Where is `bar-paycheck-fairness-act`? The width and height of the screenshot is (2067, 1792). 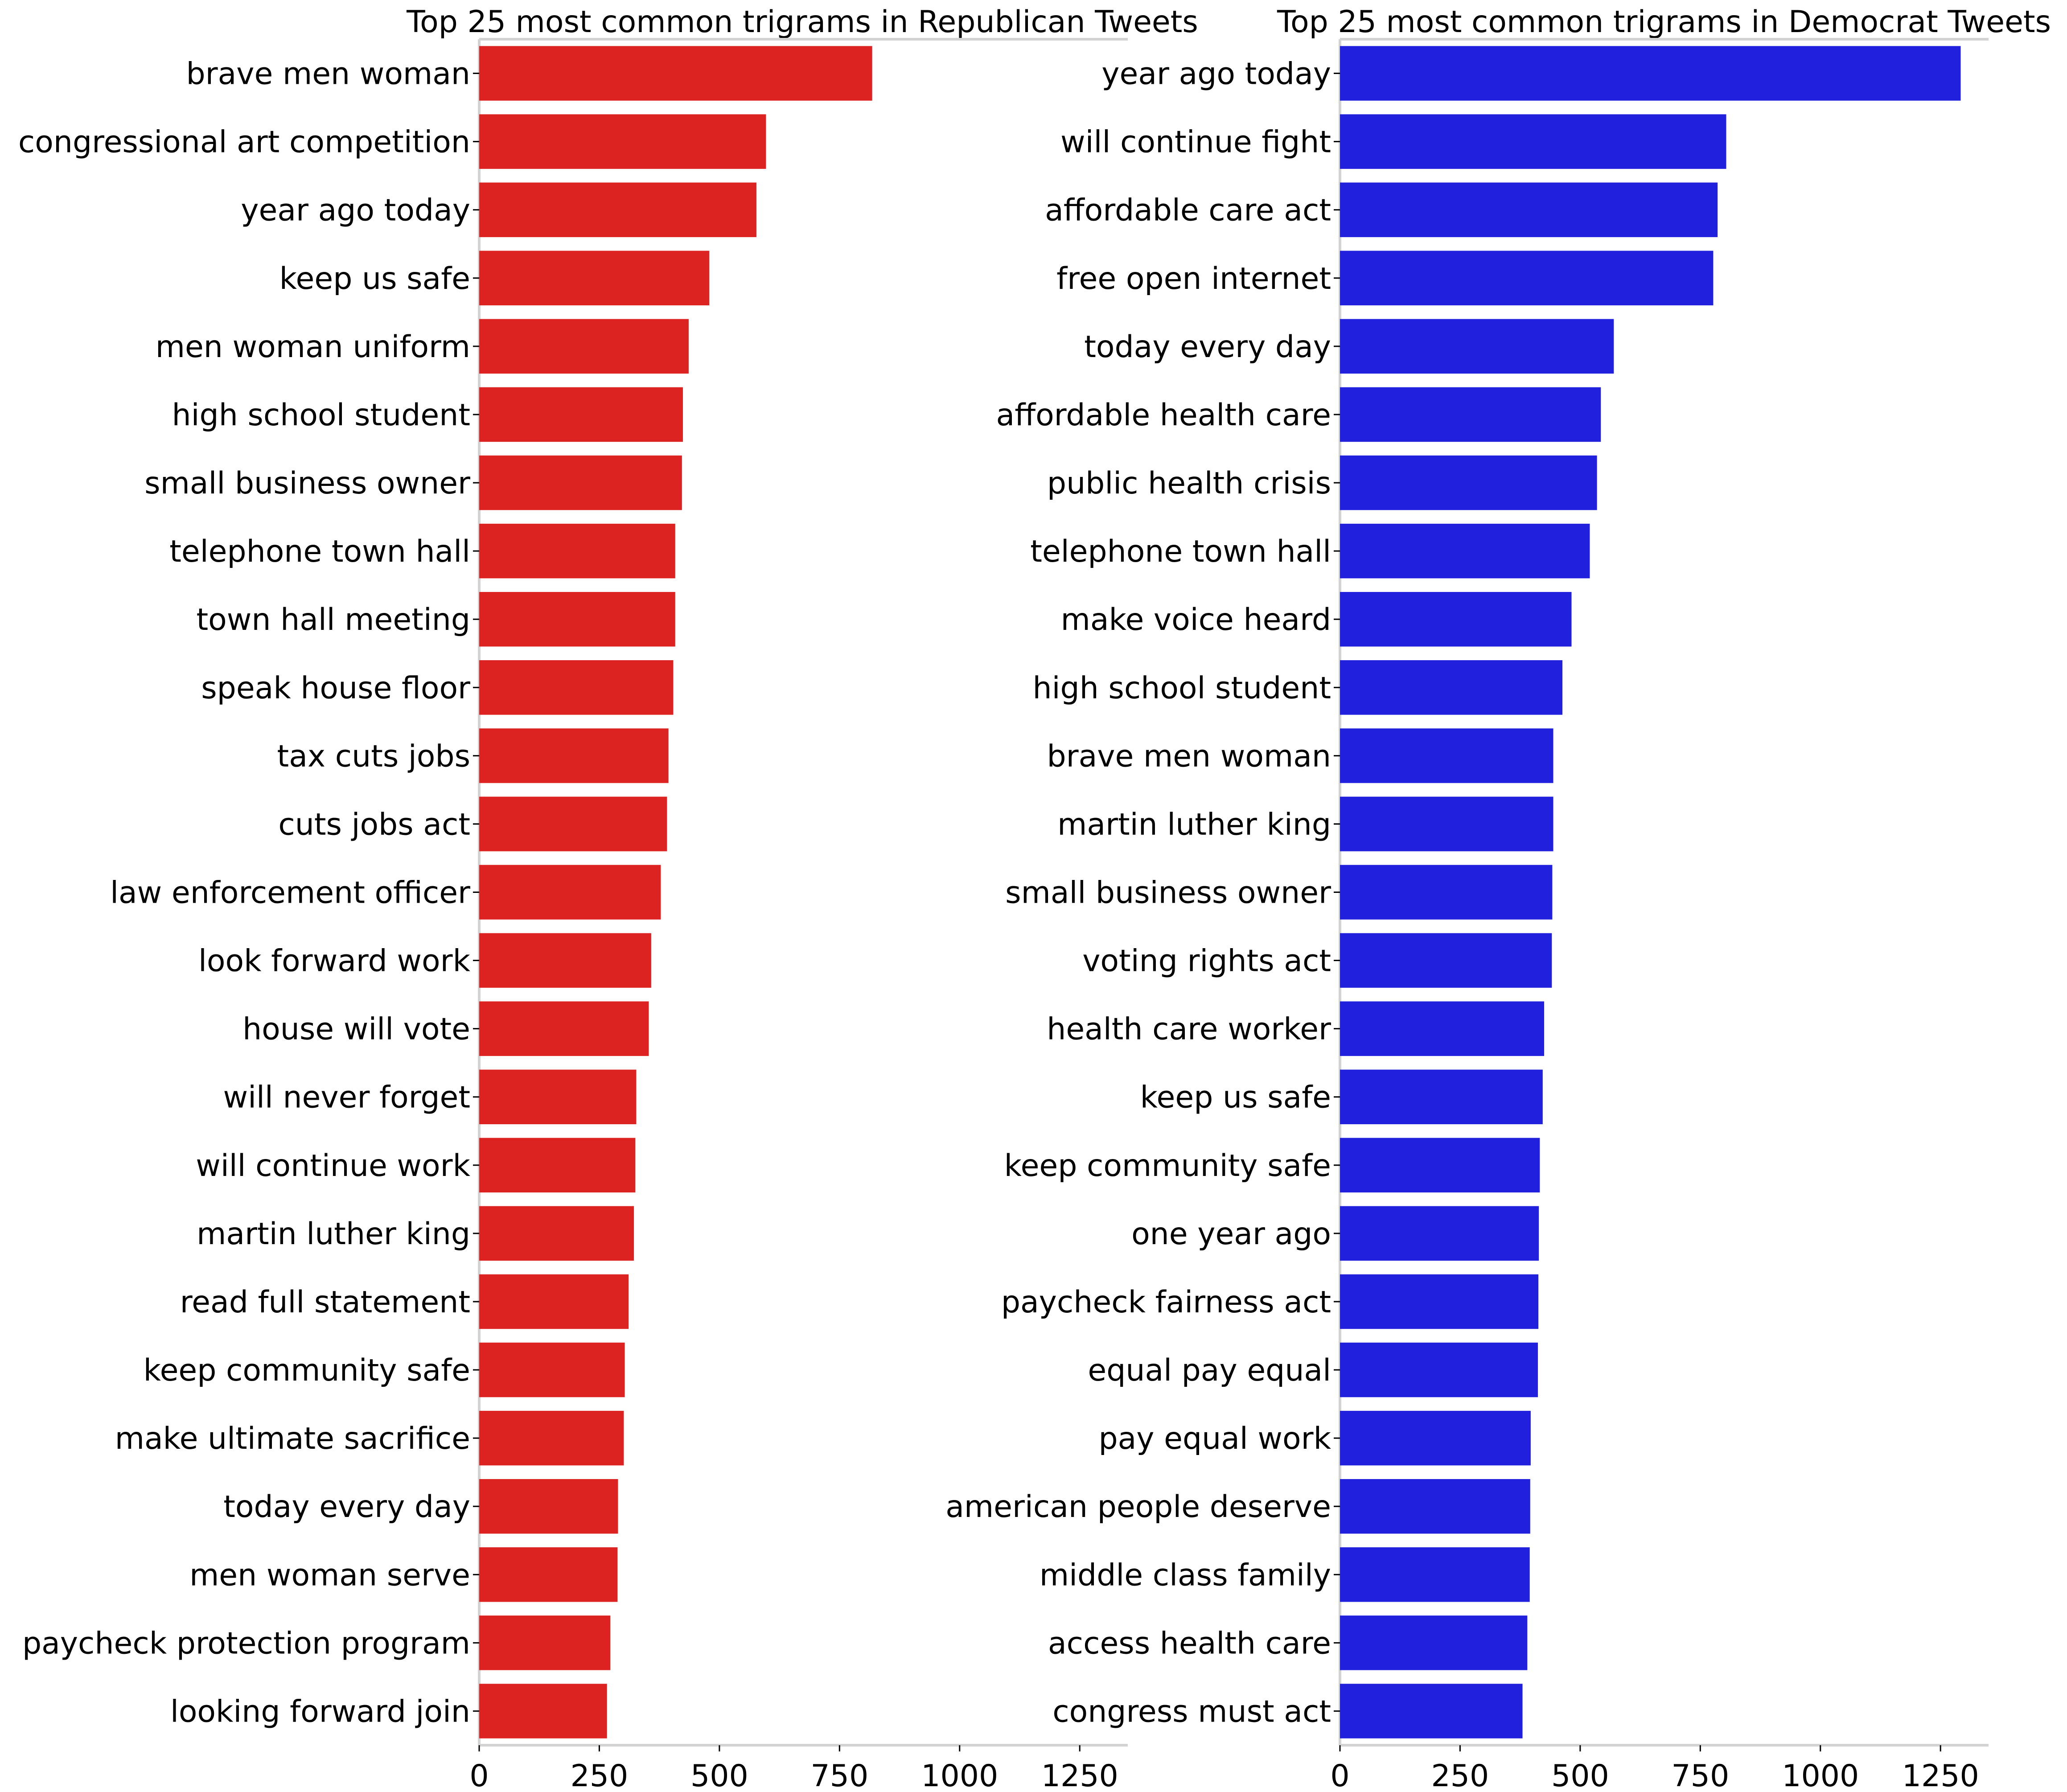
bar-paycheck-fairness-act is located at coordinates (1439, 1301).